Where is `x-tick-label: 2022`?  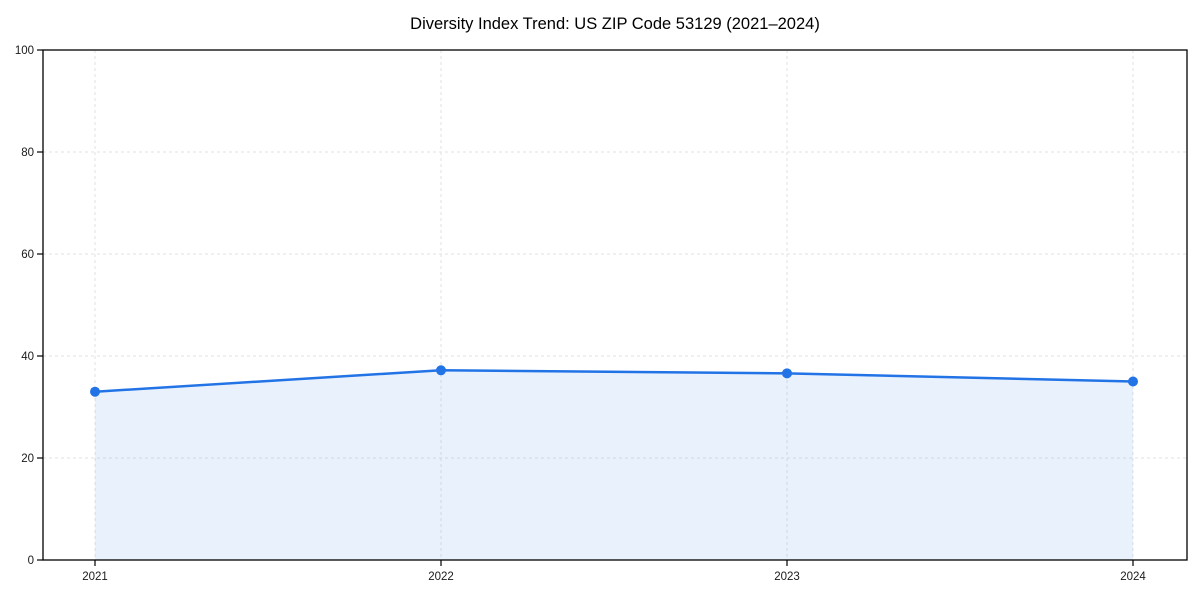
x-tick-label: 2022 is located at coordinates (441, 577).